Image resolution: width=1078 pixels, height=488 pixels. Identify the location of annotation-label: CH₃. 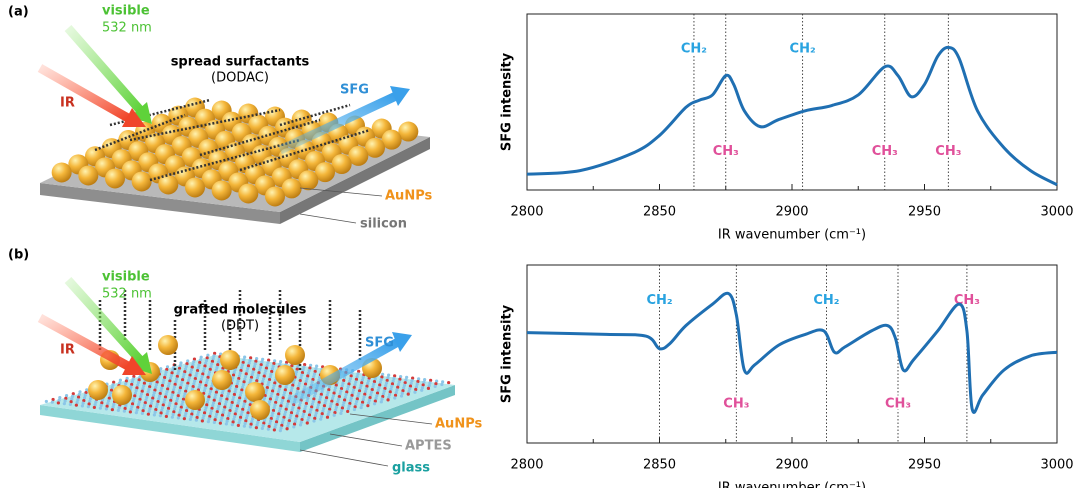
(948, 151).